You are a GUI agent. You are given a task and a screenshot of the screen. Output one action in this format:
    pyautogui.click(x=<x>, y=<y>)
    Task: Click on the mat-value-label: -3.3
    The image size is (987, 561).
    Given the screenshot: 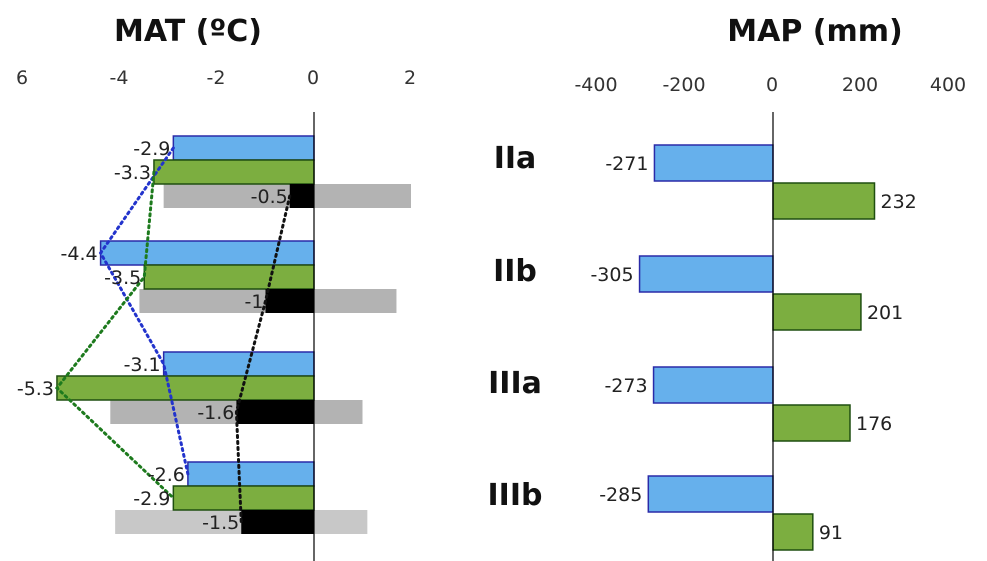 What is the action you would take?
    pyautogui.click(x=132, y=173)
    